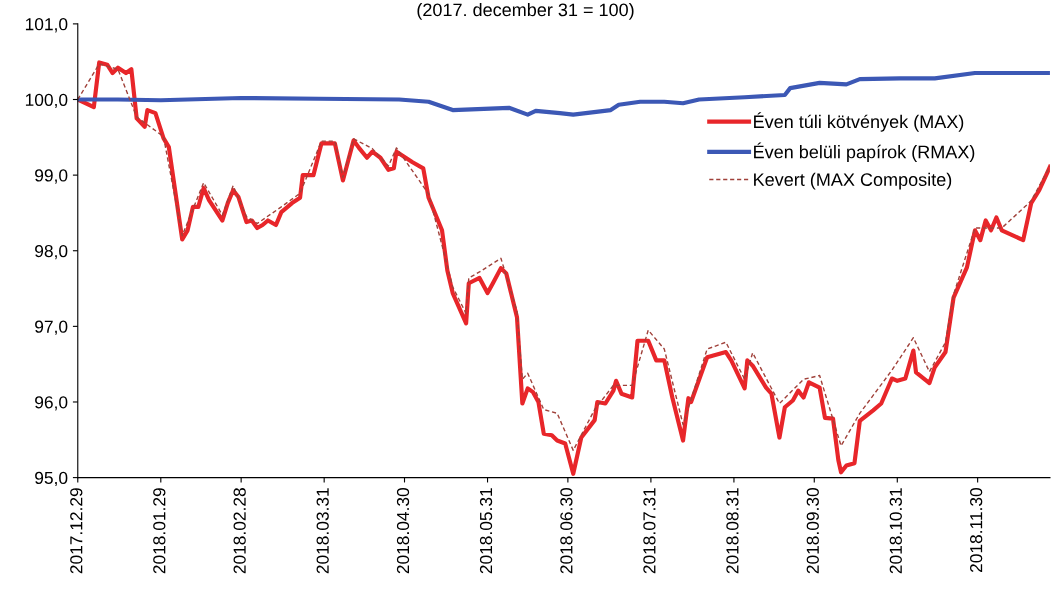  Describe the element at coordinates (322, 531) in the screenshot. I see `x-tick-label: 2018.03.31` at that location.